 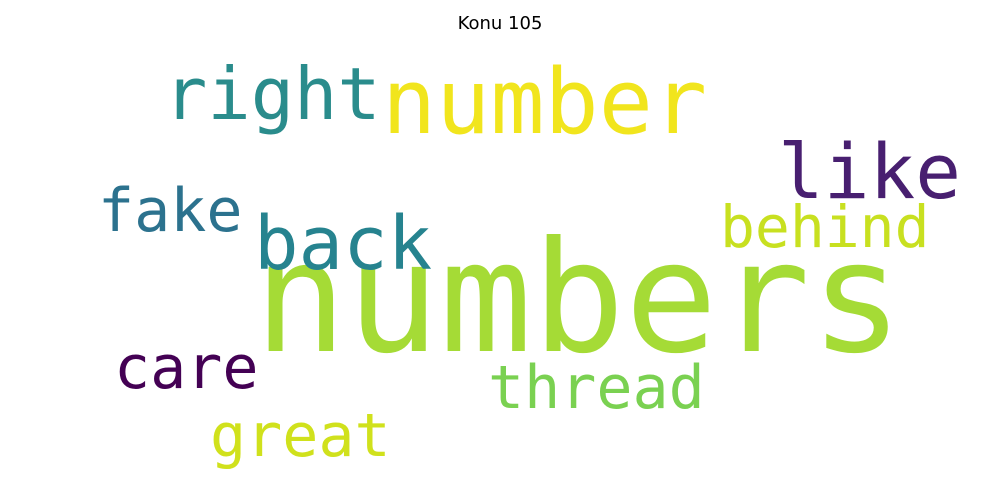 What do you see at coordinates (825, 227) in the screenshot?
I see `word-behind: behind` at bounding box center [825, 227].